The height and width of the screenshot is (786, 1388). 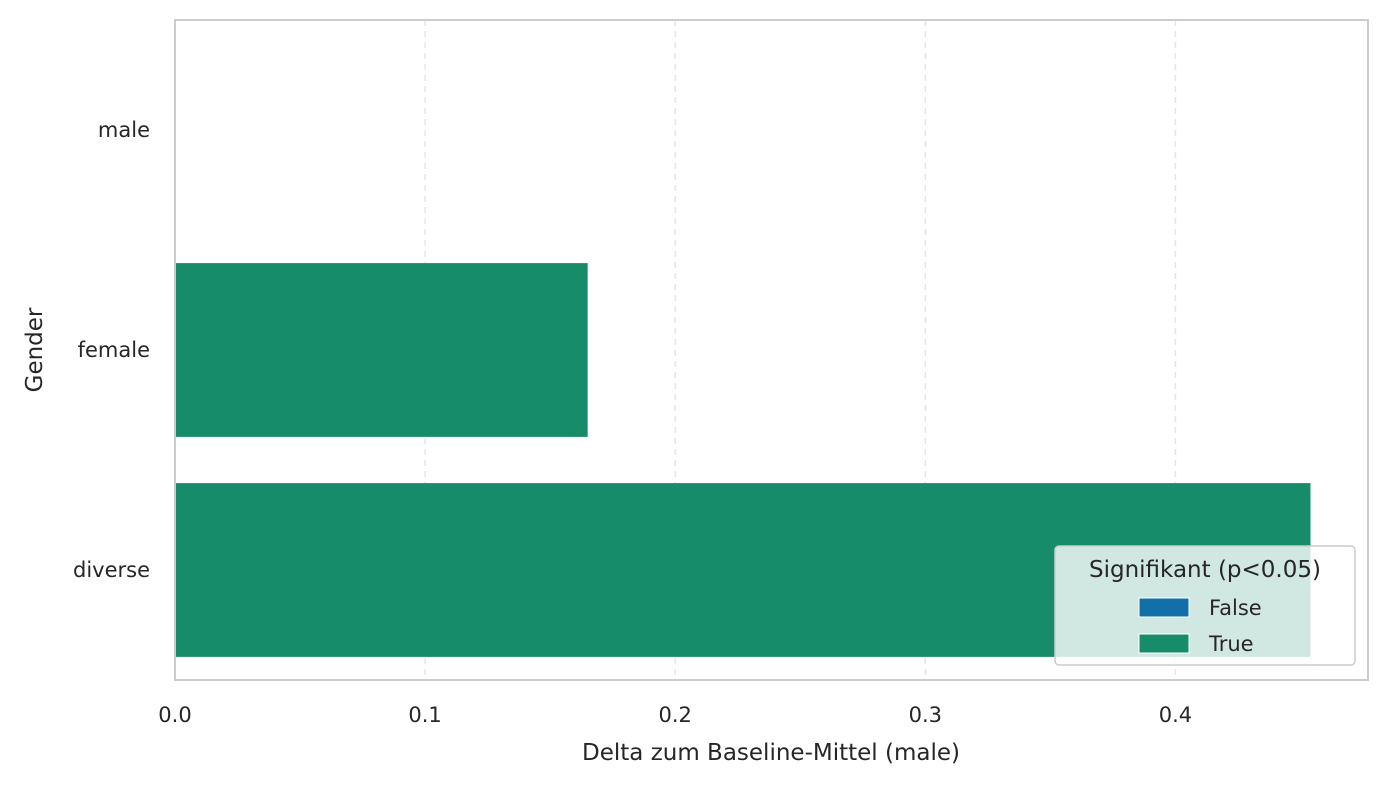 I want to click on legend-box, so click(x=1205, y=605).